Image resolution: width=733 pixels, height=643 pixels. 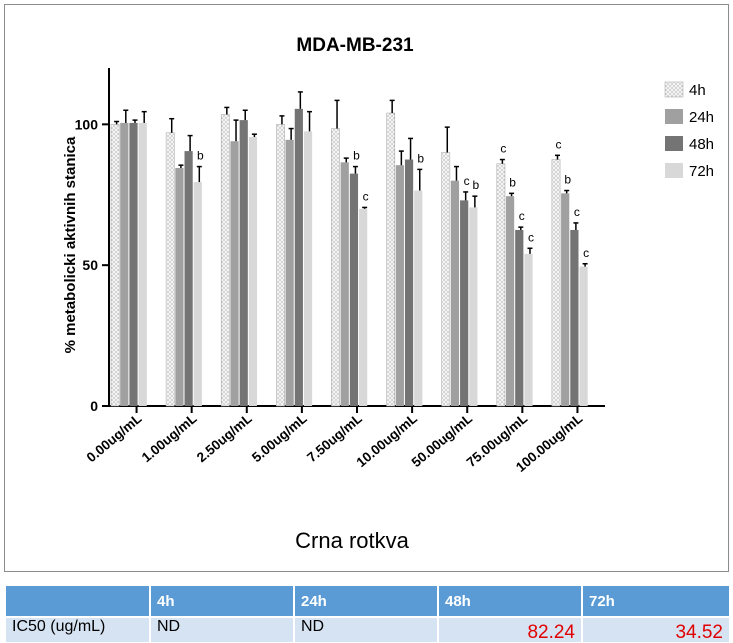 I want to click on y-tick-label-1: 50, so click(x=90, y=265).